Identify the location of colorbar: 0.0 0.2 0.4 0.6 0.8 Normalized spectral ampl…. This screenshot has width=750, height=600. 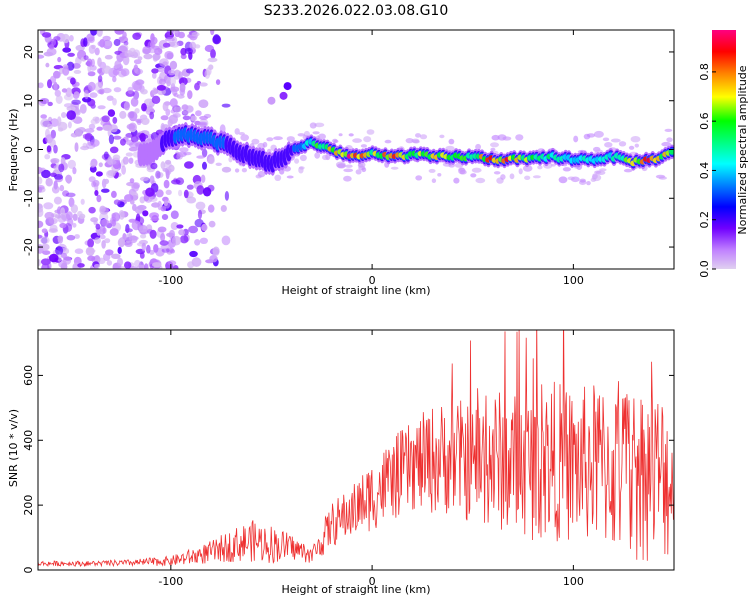
(723, 154).